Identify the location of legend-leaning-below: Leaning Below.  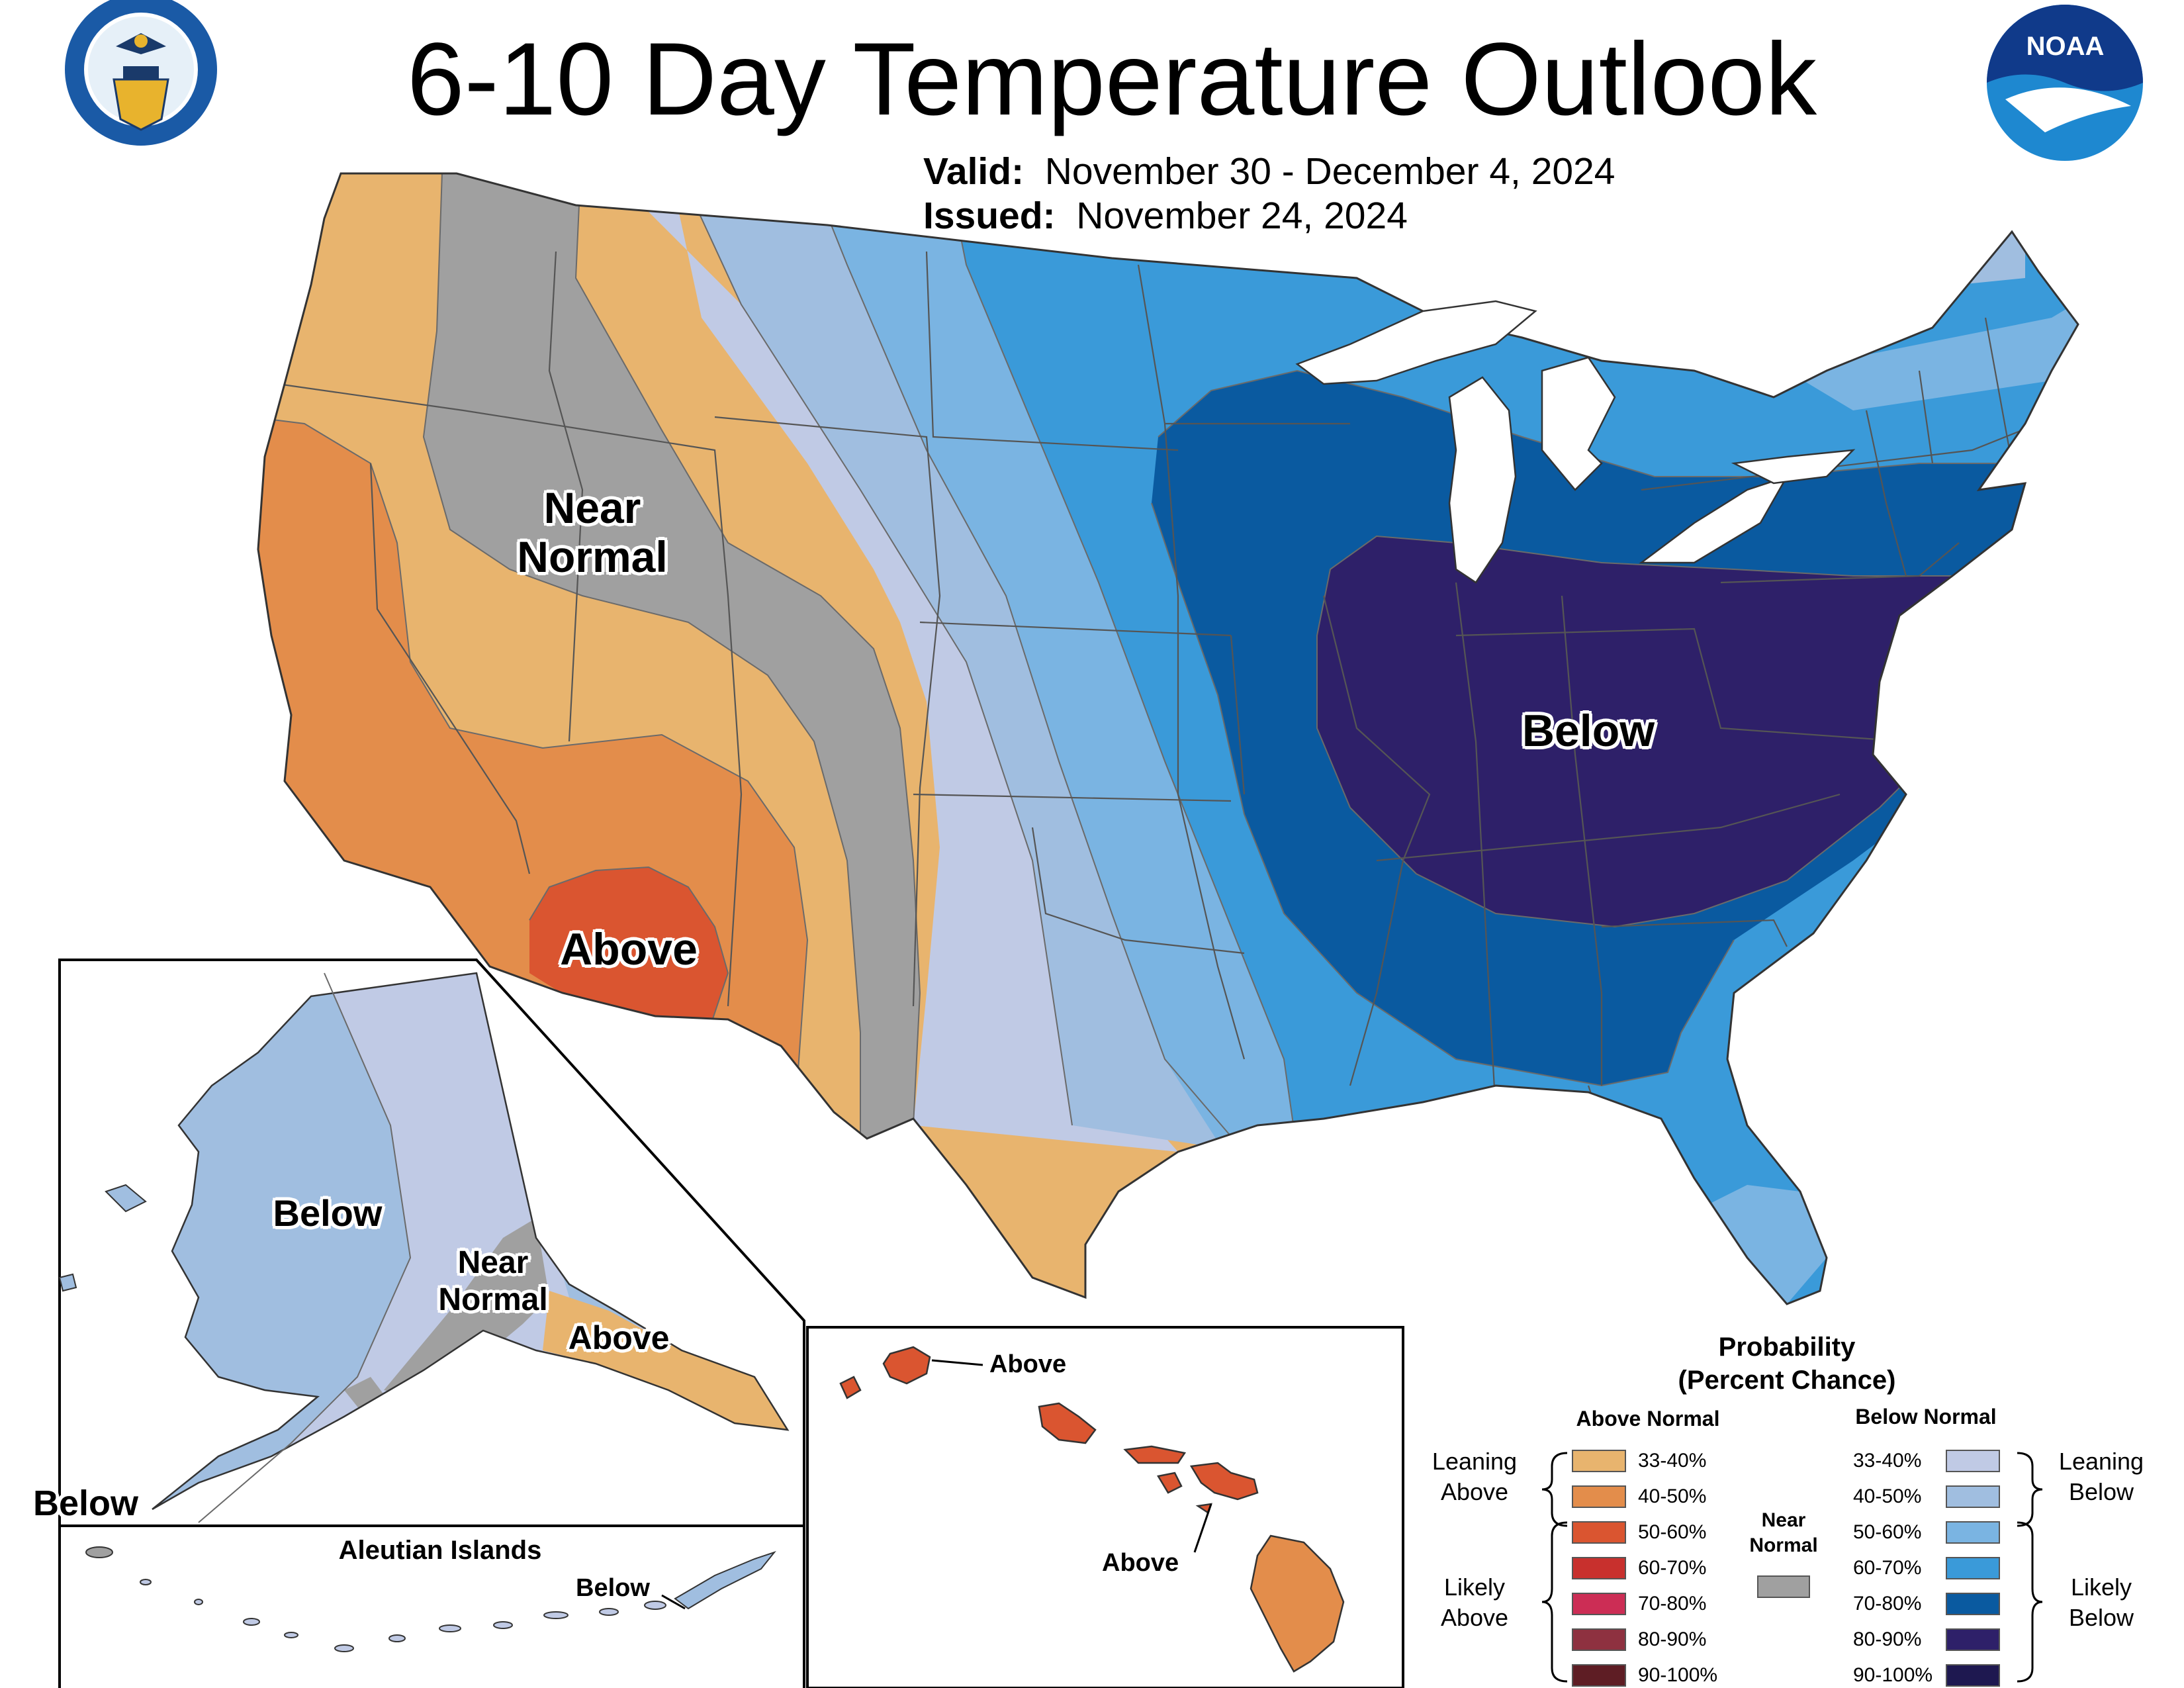
(2101, 1477).